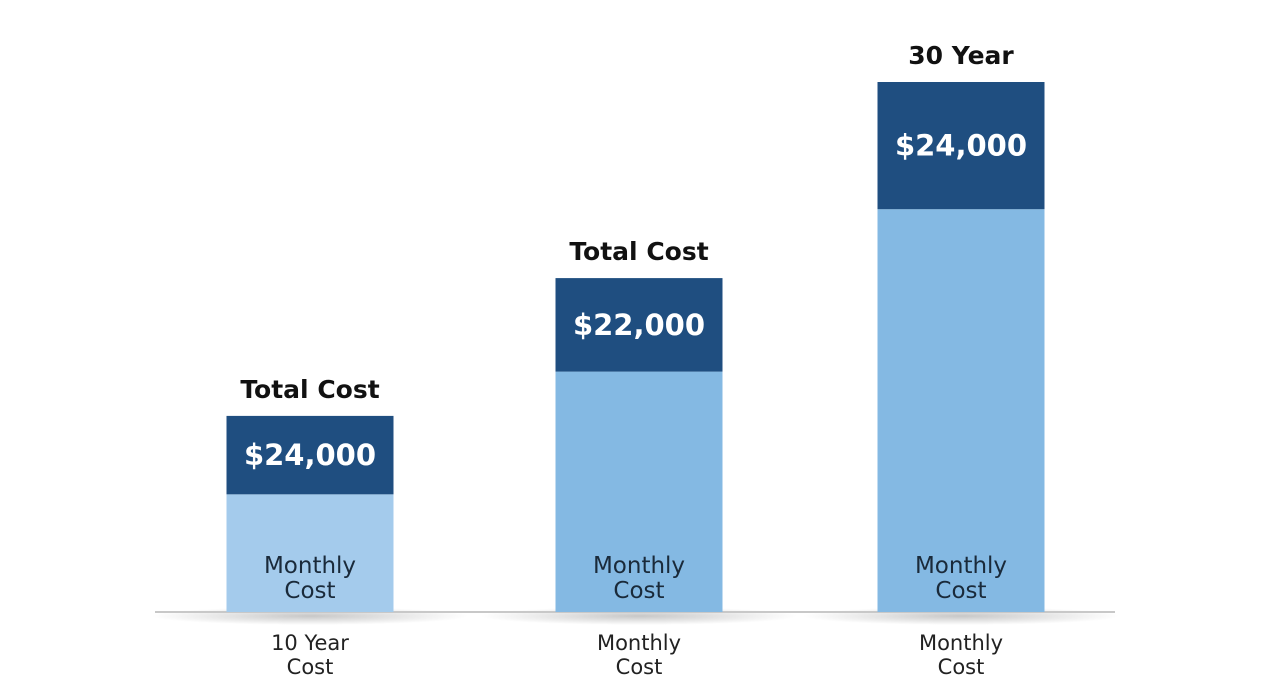 The width and height of the screenshot is (1280, 698). I want to click on bar-value-label: $22,000, so click(639, 325).